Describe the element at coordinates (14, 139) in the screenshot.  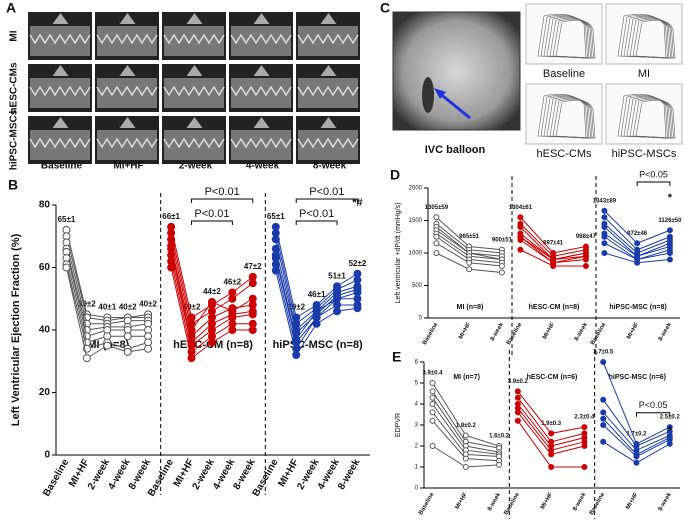
I see `row-label: hiPSC-MSCs` at that location.